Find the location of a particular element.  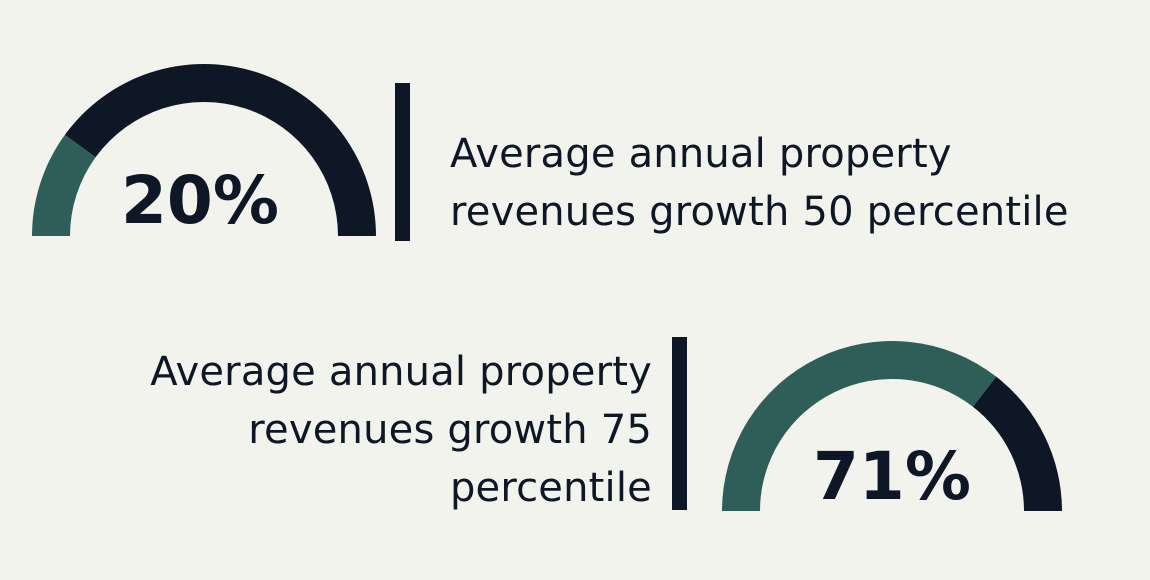

gauge-1-value-label: 20% is located at coordinates (200, 200).